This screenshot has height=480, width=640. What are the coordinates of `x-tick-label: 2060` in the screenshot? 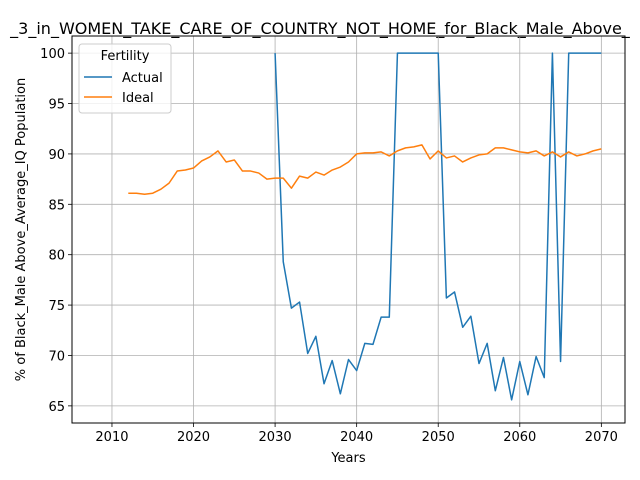 It's located at (519, 437).